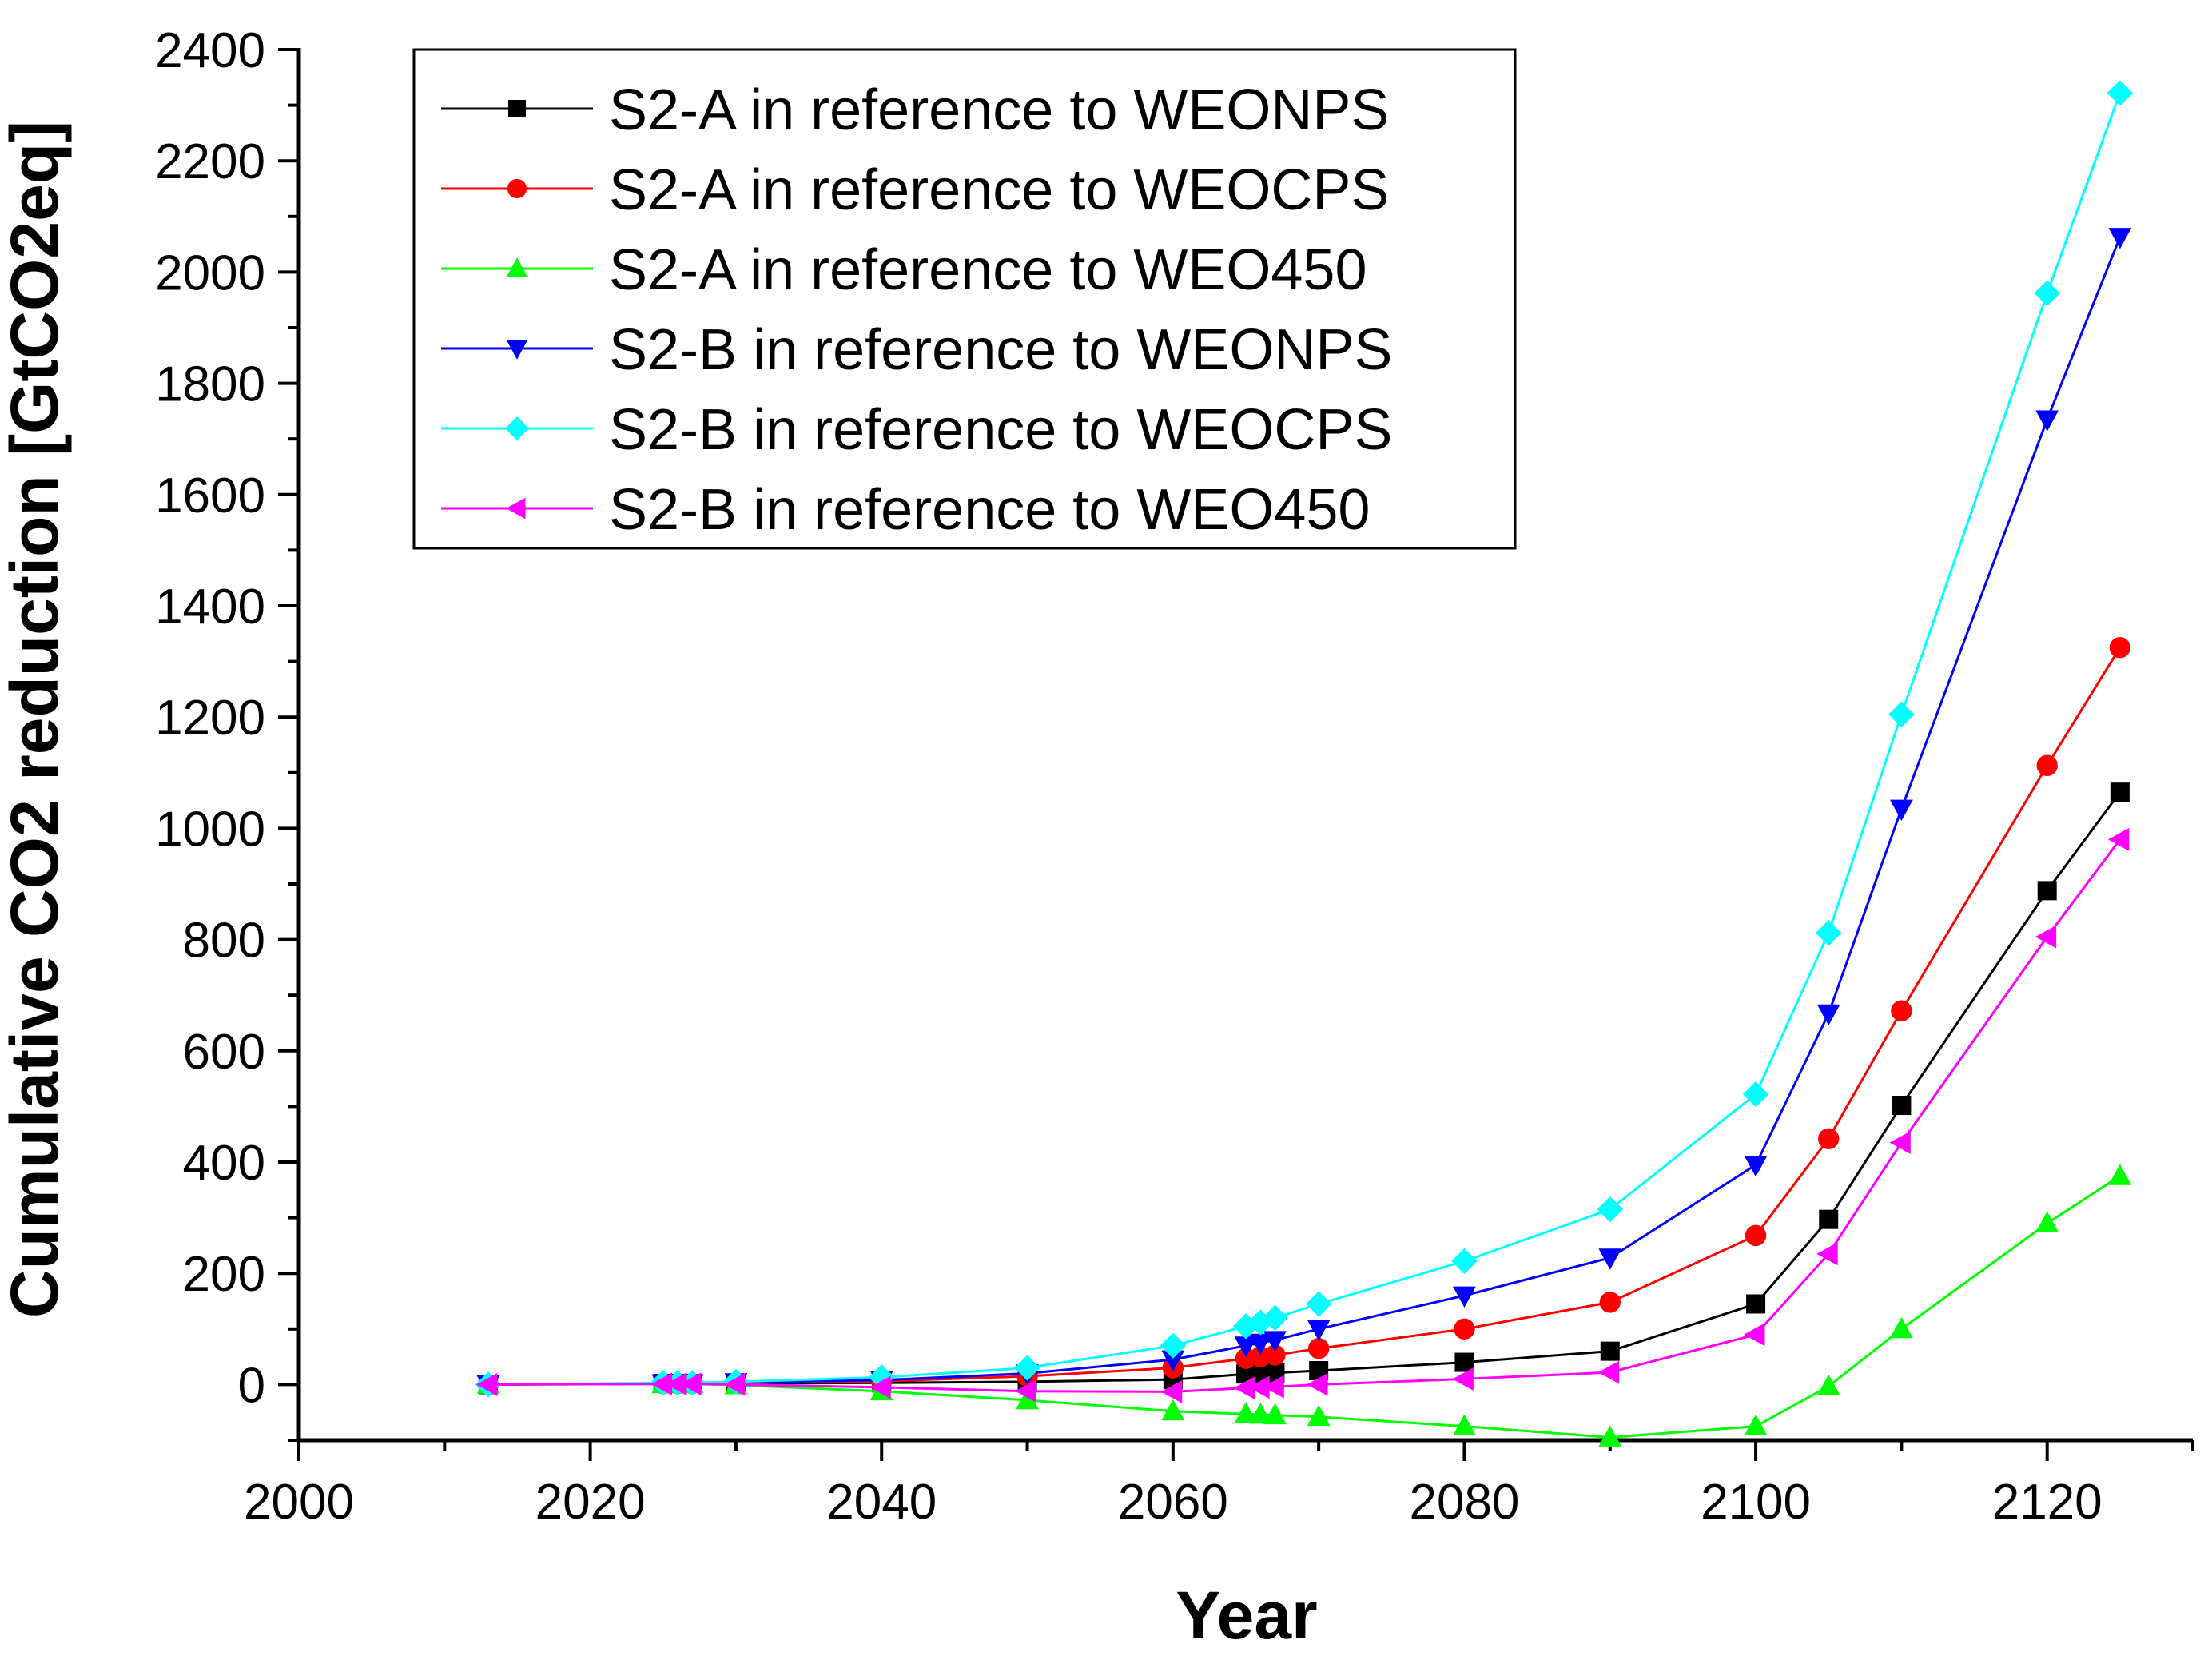 The image size is (2212, 1664). I want to click on legend-label: S2-A in reference to WEO450, so click(988, 270).